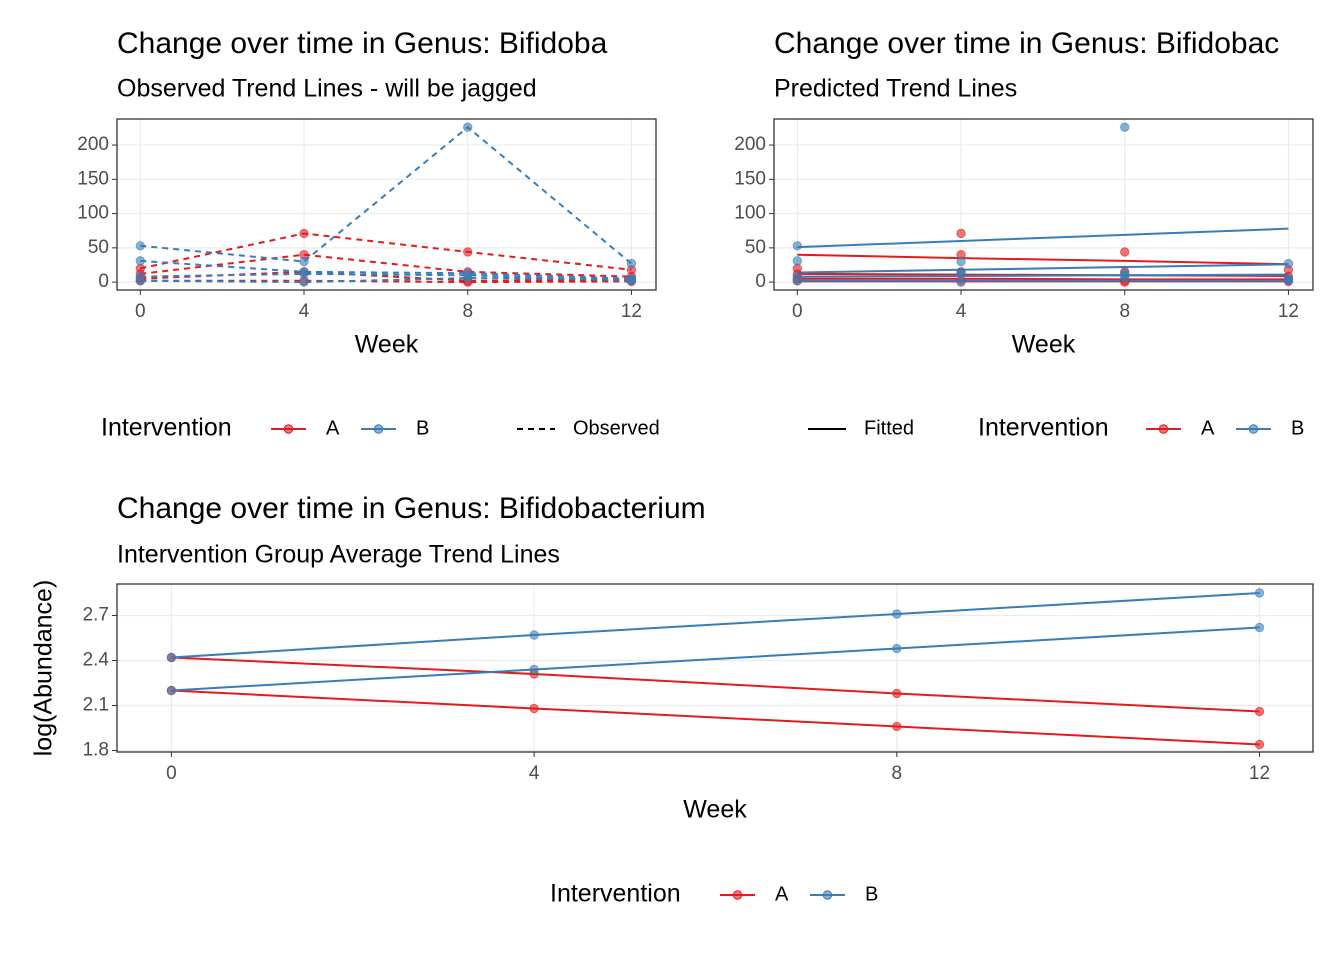  Describe the element at coordinates (327, 89) in the screenshot. I see `chart-subtitle: Observed Trend Lines - will be jagged` at that location.